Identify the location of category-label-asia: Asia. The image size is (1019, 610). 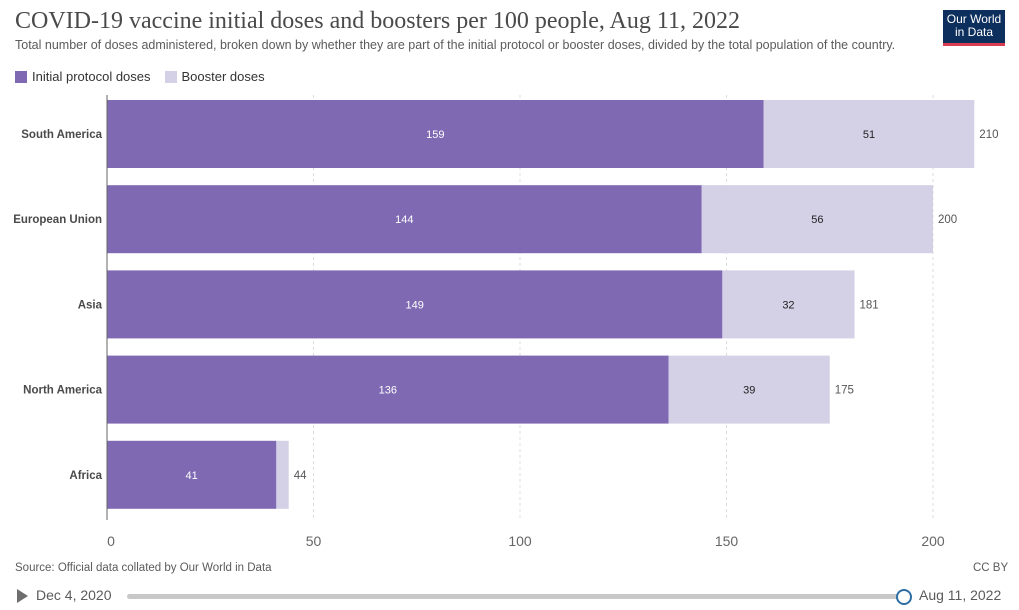
(90, 305).